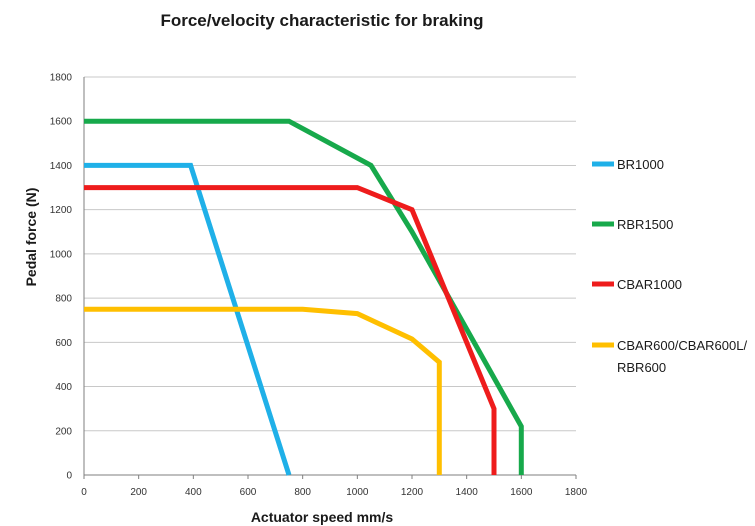 This screenshot has height=526, width=755. Describe the element at coordinates (334, 492) in the screenshot. I see `x-tick-labels: 0 200 400 600 800 1000 1200 1400 1600 1800` at that location.